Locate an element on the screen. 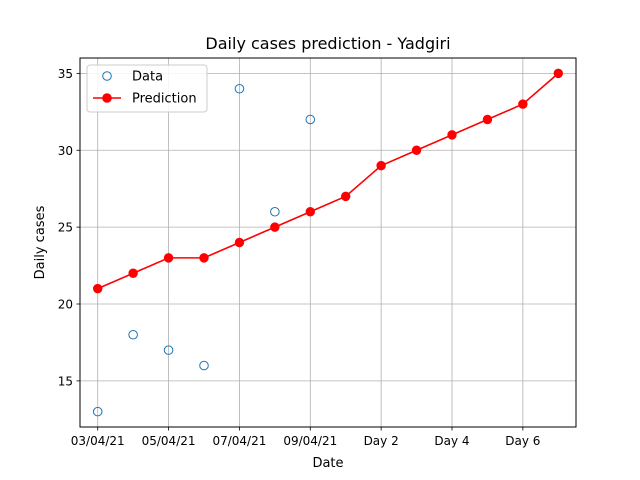 The width and height of the screenshot is (640, 480). legend: Data Prediction is located at coordinates (147, 88).